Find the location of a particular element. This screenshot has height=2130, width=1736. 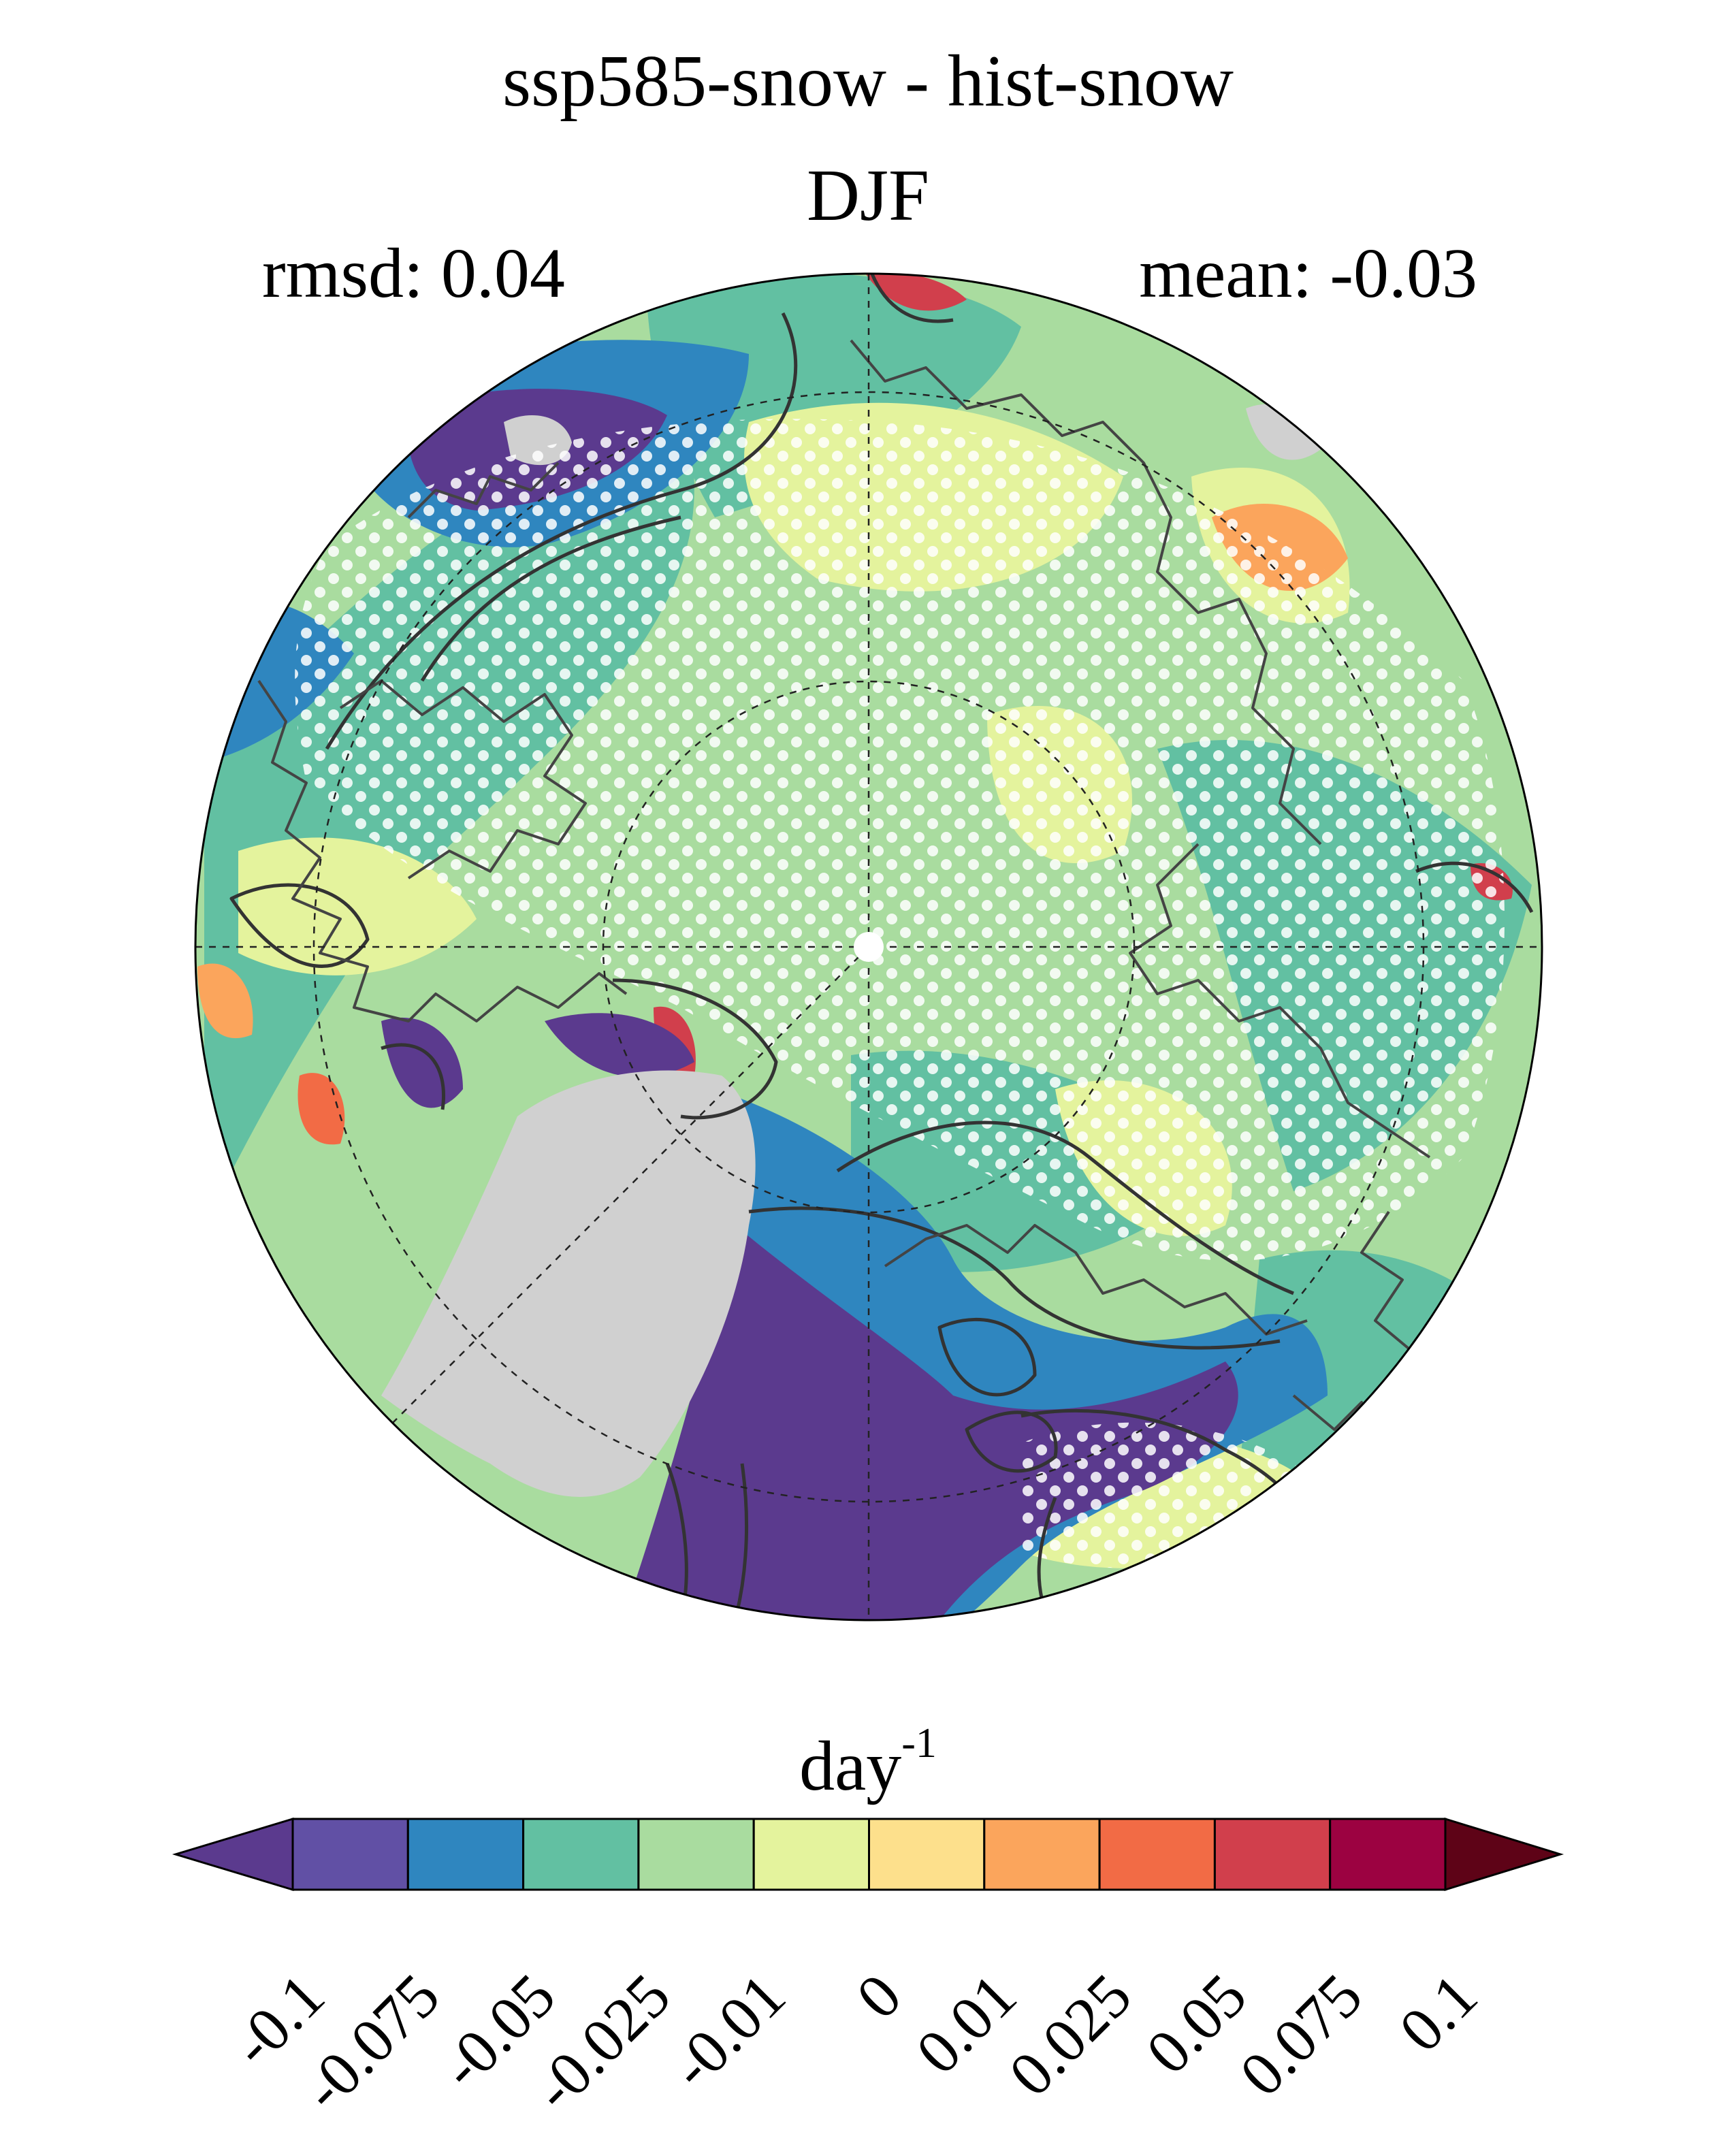

colorbar-units: day-1 is located at coordinates (868, 1762).